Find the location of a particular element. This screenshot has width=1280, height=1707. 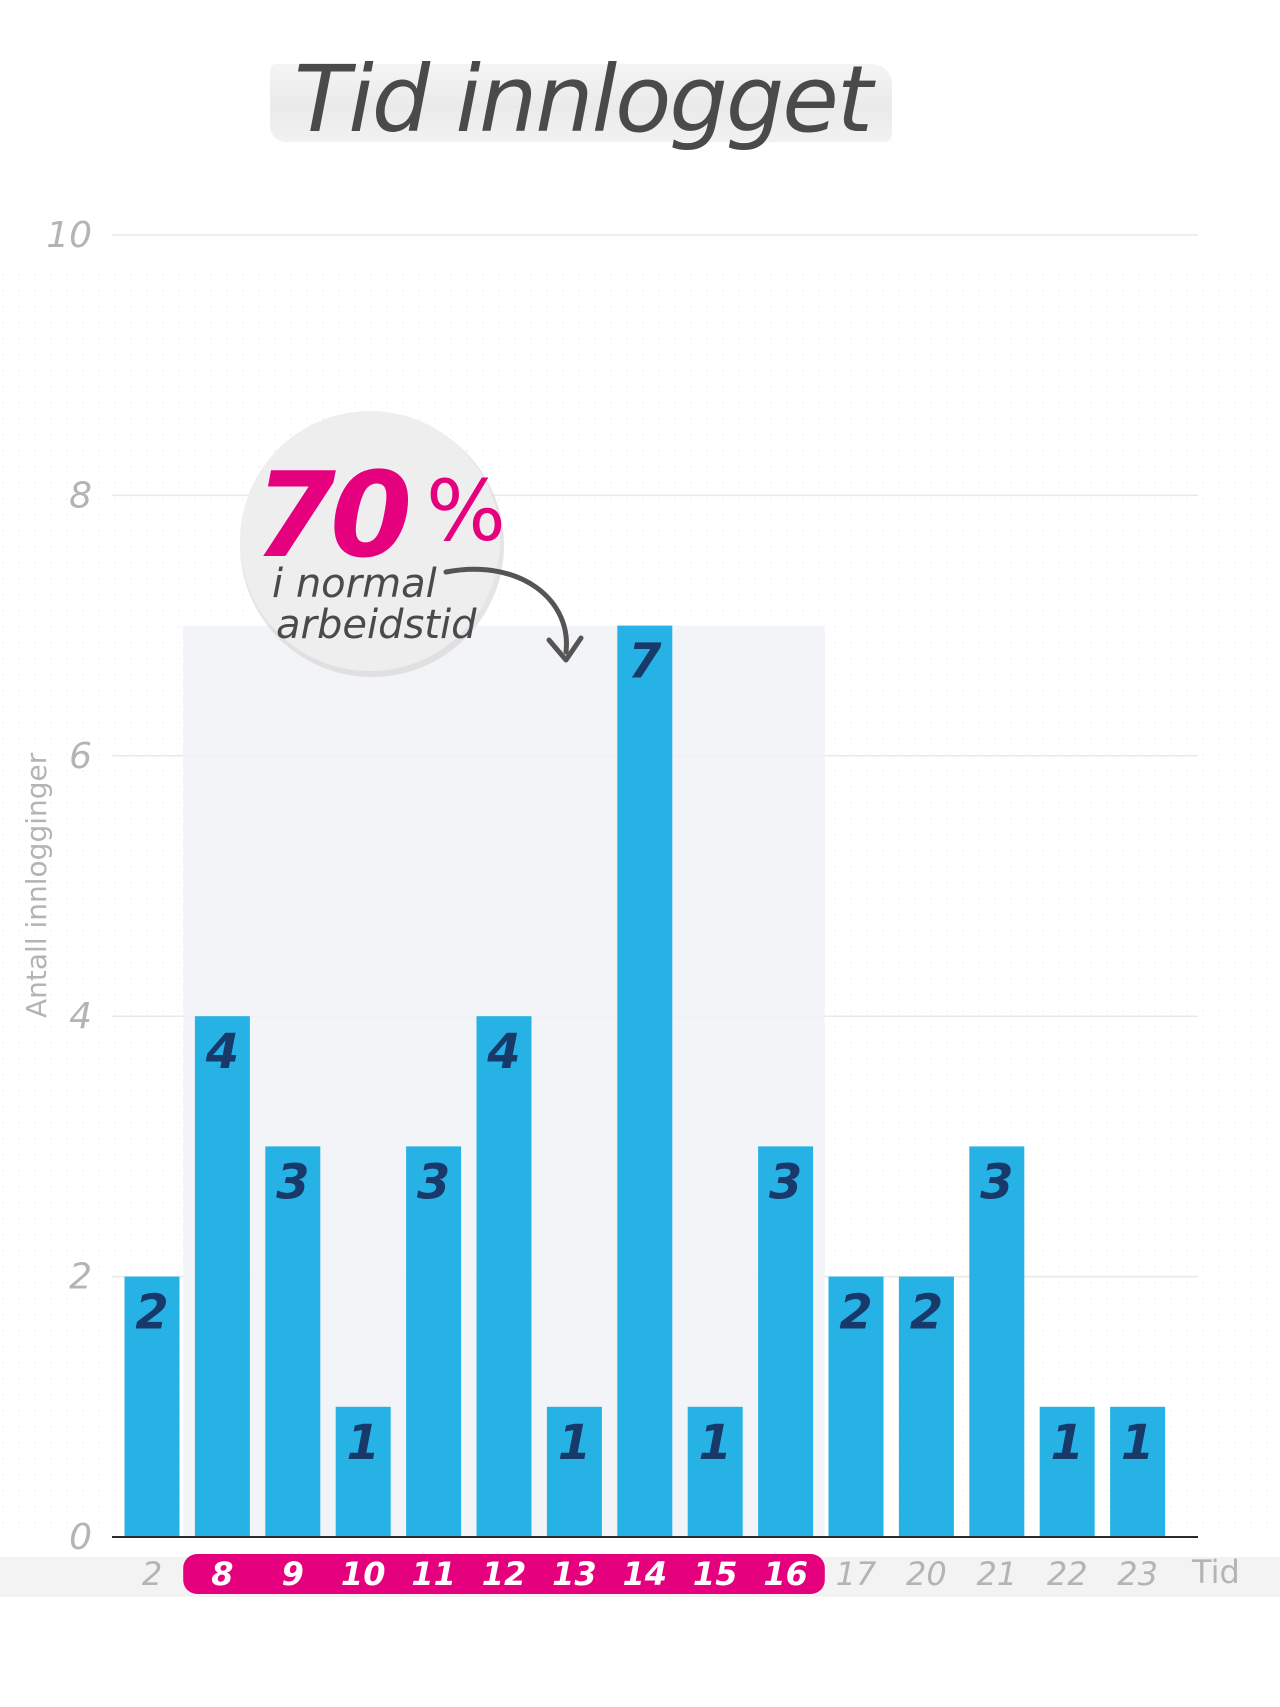

x-axis-ticks: 2 8 9 10 11 12 13 14 15 16 17 20 21 22 23 is located at coordinates (650, 1574).